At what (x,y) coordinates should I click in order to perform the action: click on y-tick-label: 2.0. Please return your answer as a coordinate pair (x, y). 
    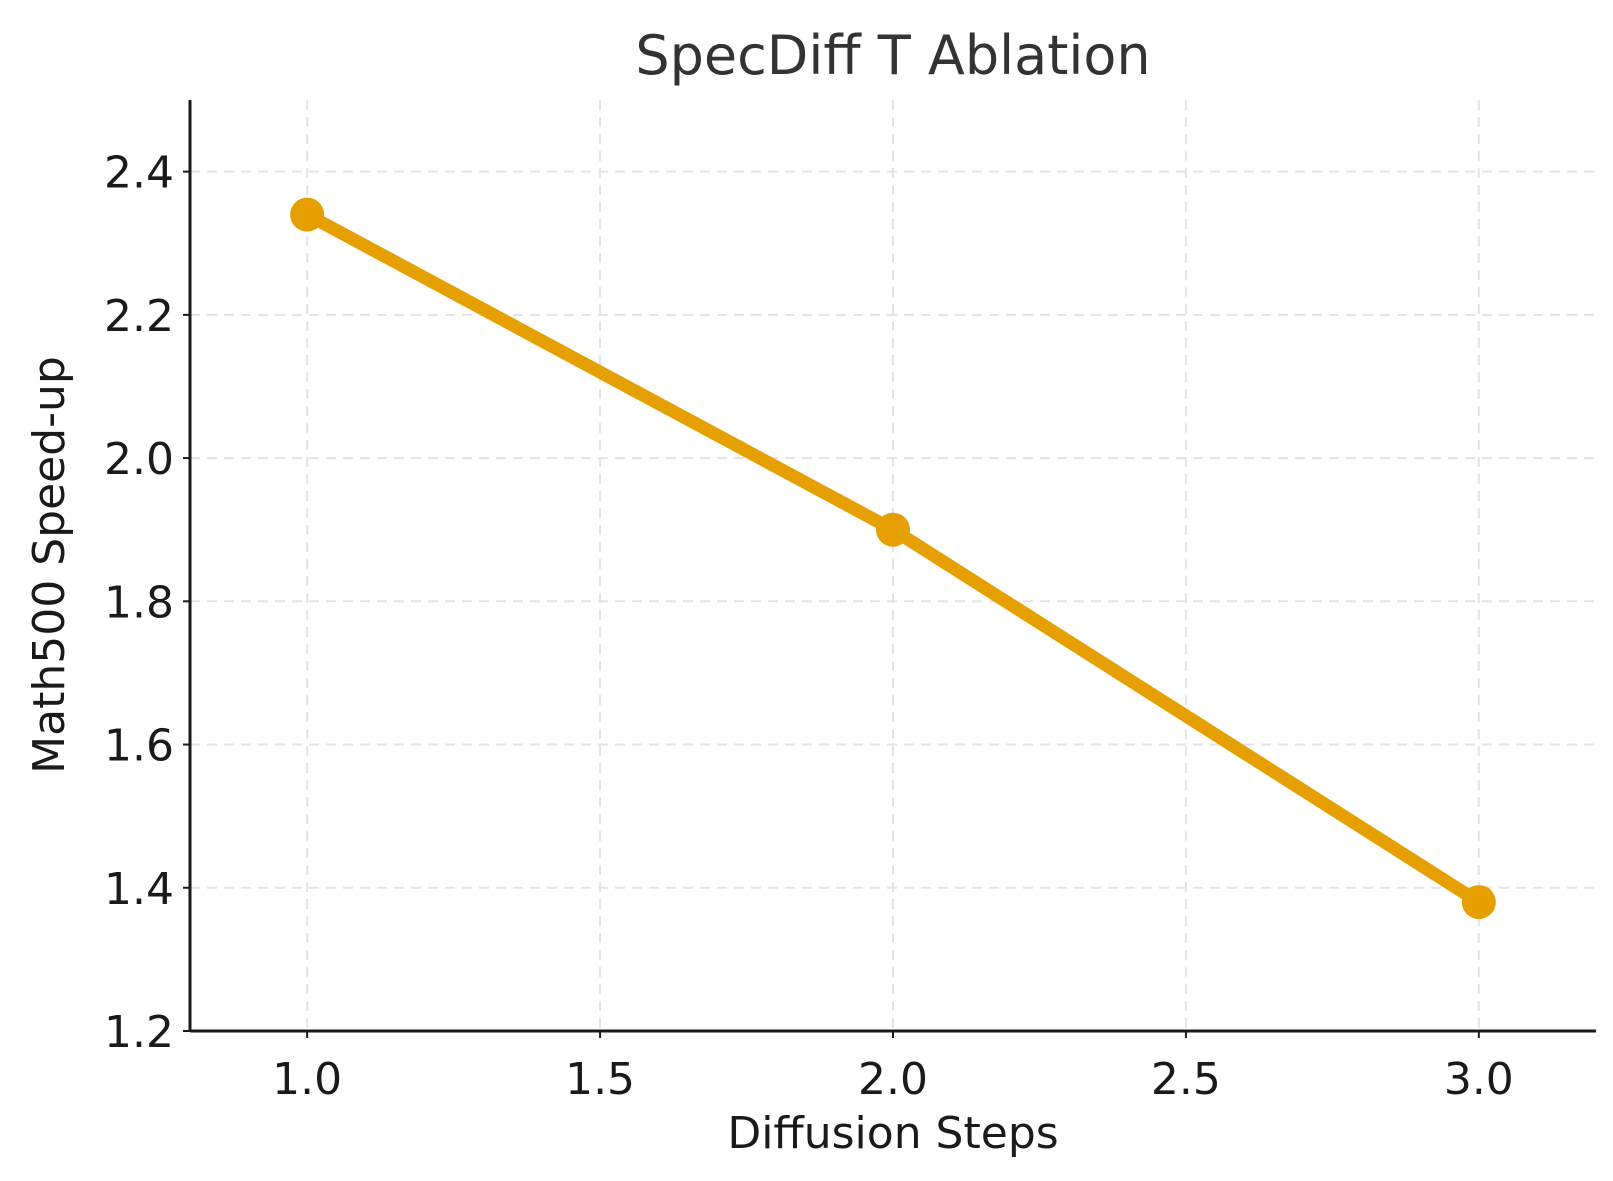
    Looking at the image, I should click on (139, 459).